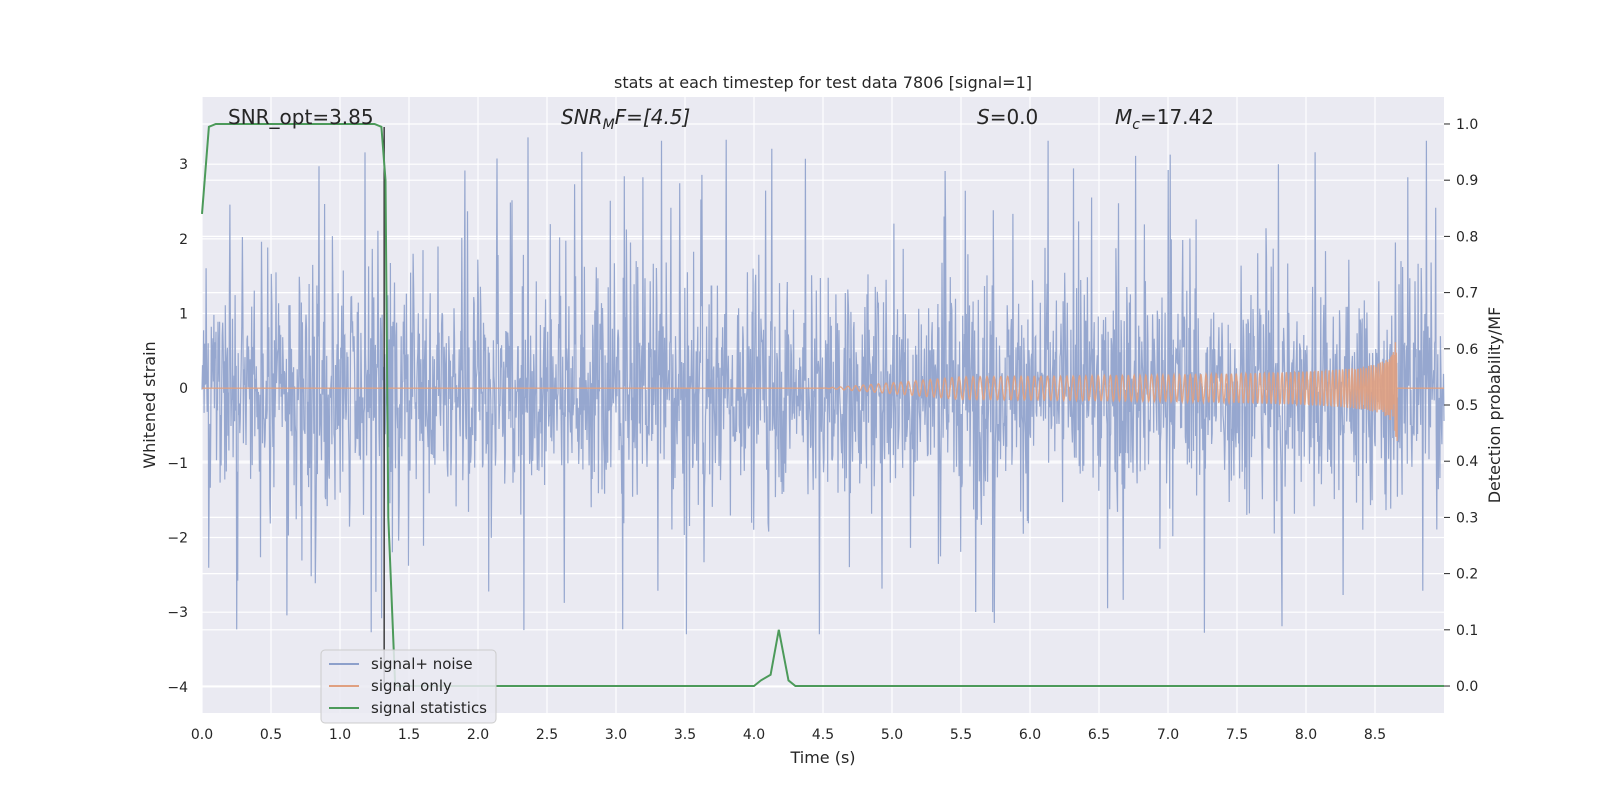 This screenshot has width=1600, height=800. What do you see at coordinates (1168, 735) in the screenshot?
I see `x-tick-label: 7.0` at bounding box center [1168, 735].